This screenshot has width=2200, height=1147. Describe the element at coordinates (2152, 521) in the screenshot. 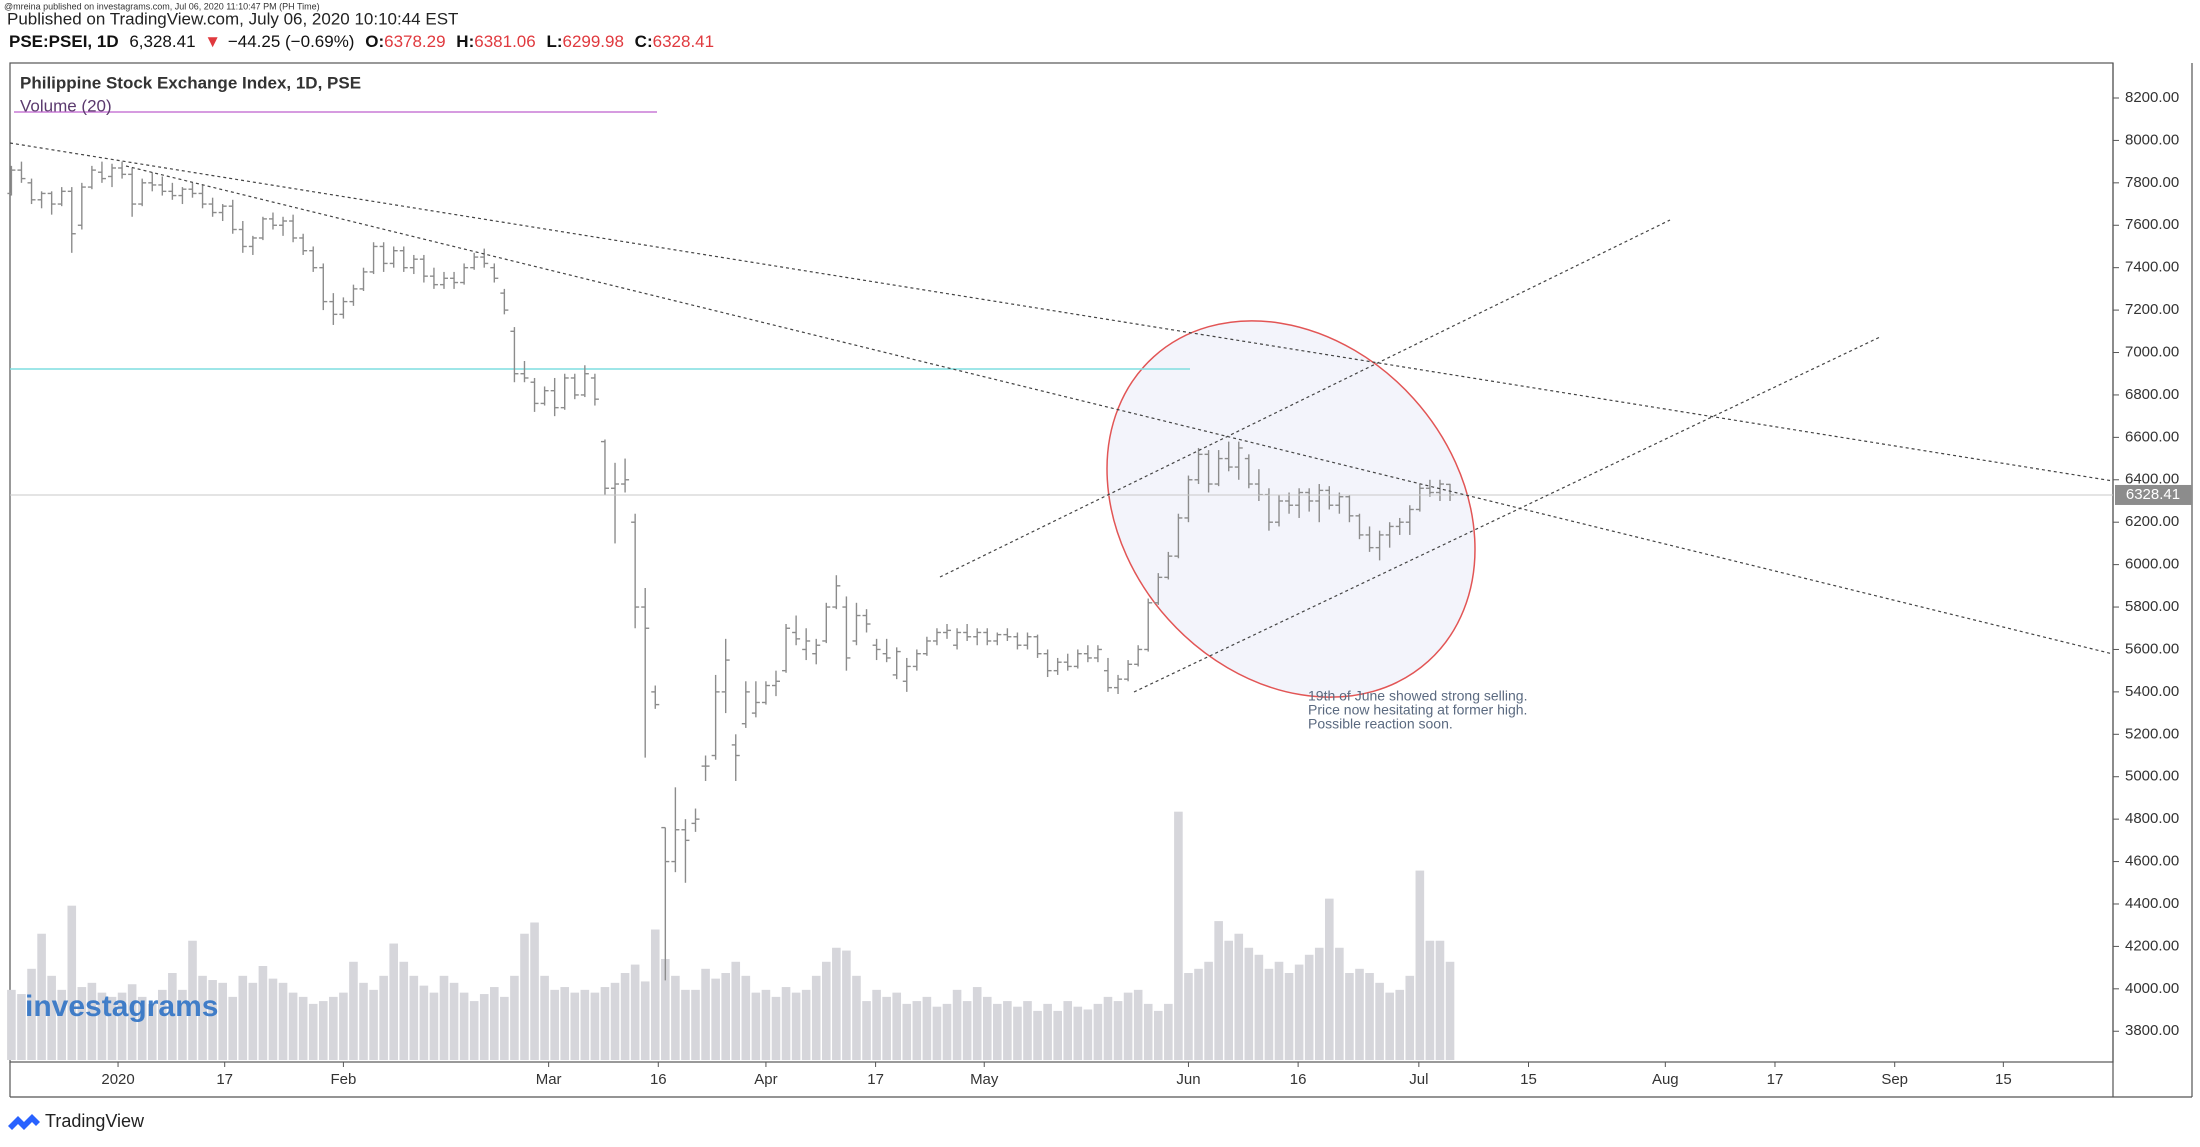

I see `y-tick-label: 6200.00` at that location.